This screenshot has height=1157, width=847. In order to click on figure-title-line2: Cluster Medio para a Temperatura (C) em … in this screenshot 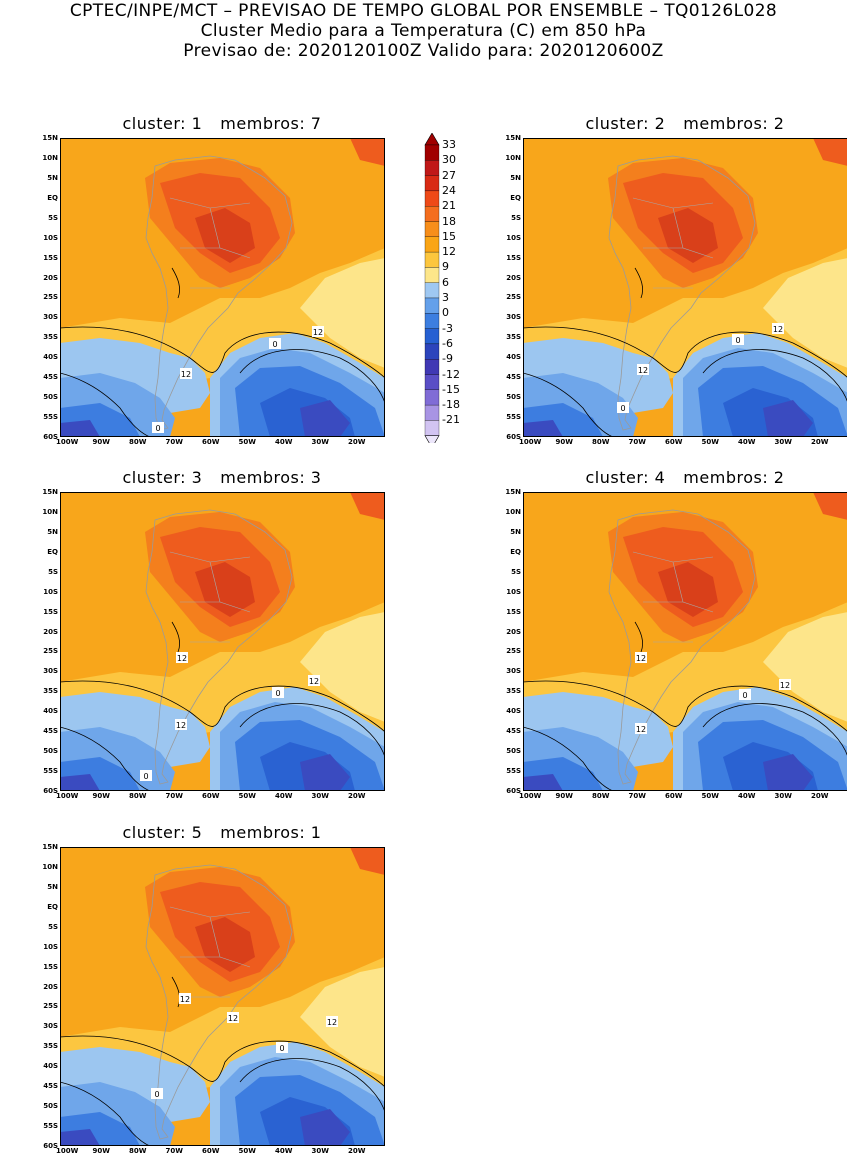, I will do `click(423, 31)`.